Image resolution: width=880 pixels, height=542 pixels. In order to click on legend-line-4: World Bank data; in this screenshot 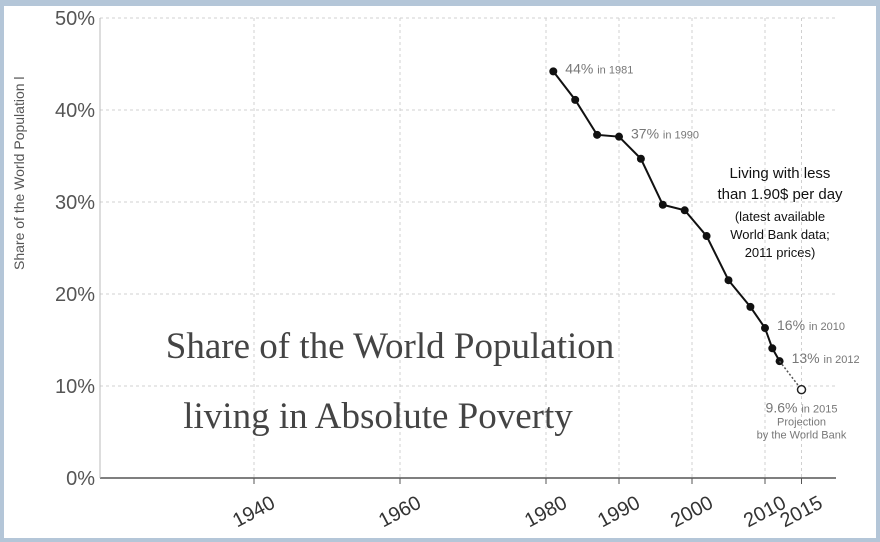, I will do `click(779, 234)`.